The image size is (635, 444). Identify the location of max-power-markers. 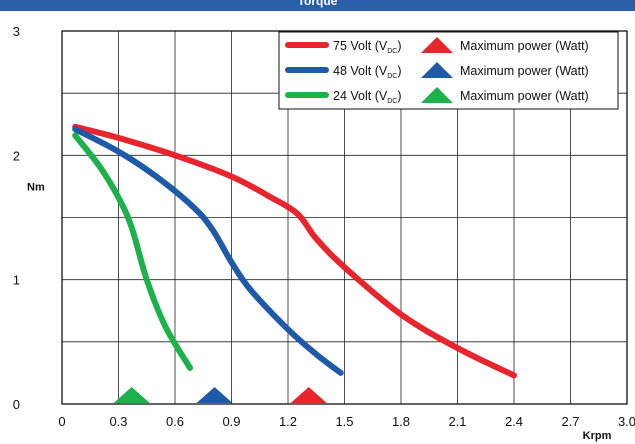
(220, 395).